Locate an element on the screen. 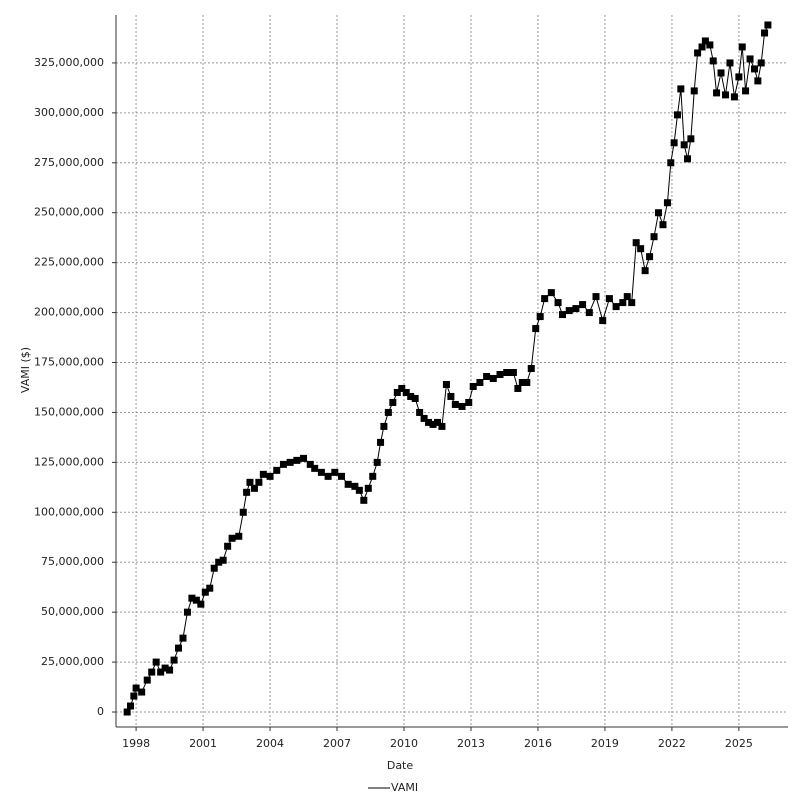  y-tick-label: 150,000,000 is located at coordinates (69, 411).